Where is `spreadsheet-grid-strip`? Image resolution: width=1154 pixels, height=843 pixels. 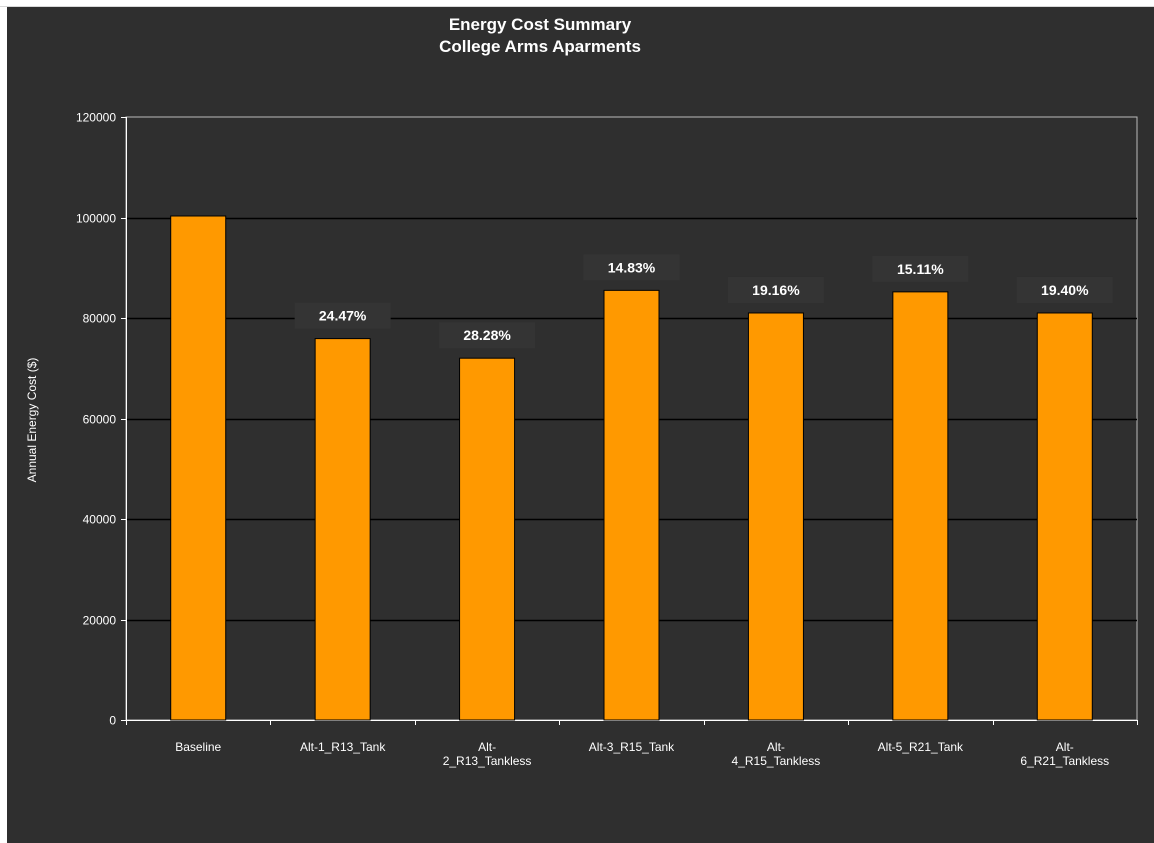 spreadsheet-grid-strip is located at coordinates (577, 3).